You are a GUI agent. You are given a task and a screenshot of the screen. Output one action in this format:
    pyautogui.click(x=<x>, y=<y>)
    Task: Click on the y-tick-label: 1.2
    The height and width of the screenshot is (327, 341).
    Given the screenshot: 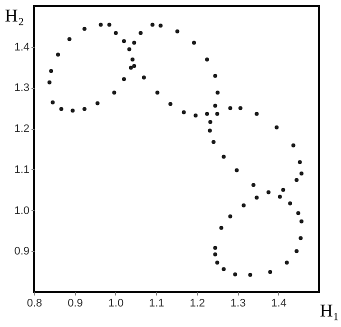 What is the action you would take?
    pyautogui.click(x=22, y=129)
    